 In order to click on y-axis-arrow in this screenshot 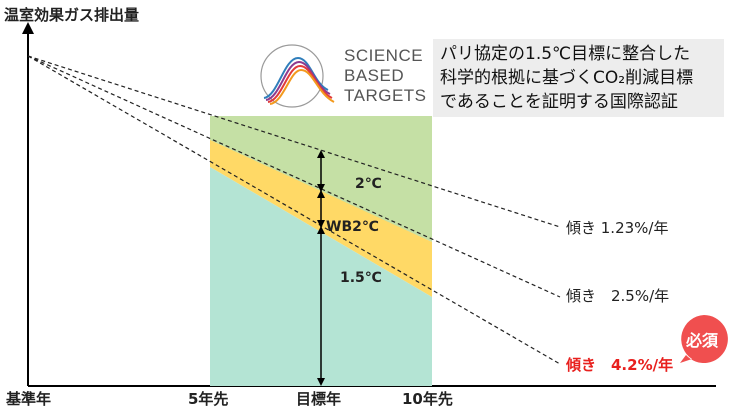, I will do `click(28, 28)`.